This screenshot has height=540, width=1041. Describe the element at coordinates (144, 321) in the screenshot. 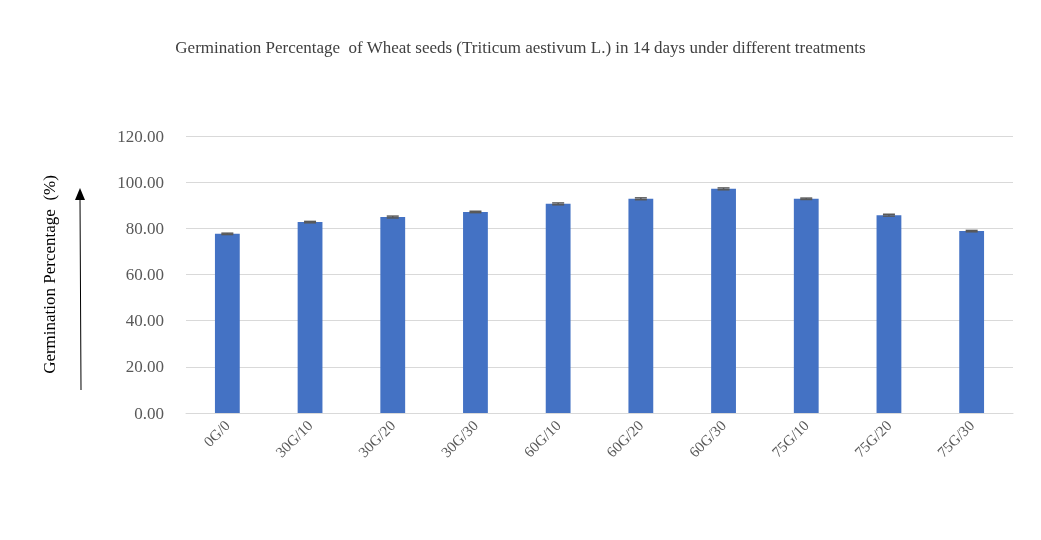

I see `y-tick-label: 40.00` at that location.